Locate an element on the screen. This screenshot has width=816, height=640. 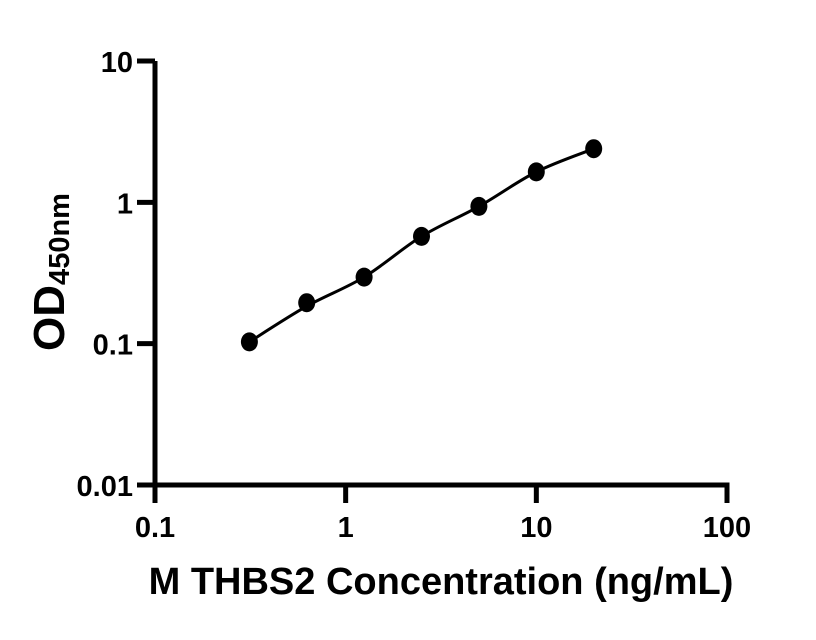
x-axis-title: M THBS2 Concentration (ng/mL) is located at coordinates (441, 582).